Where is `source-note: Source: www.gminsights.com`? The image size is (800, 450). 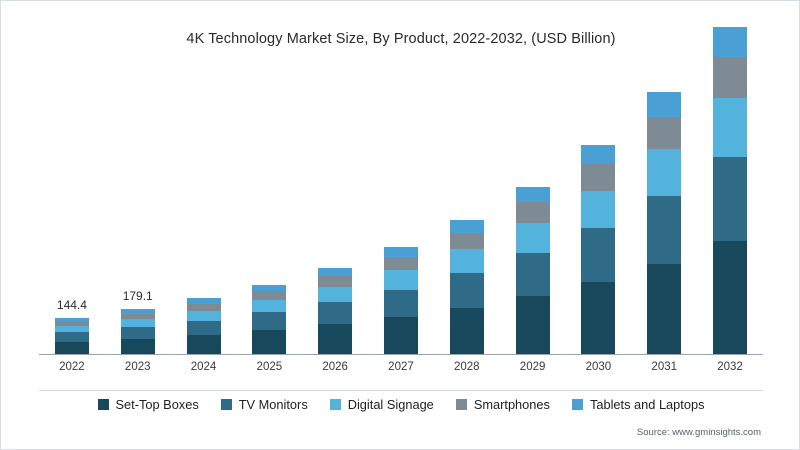
source-note: Source: www.gminsights.com is located at coordinates (698, 432).